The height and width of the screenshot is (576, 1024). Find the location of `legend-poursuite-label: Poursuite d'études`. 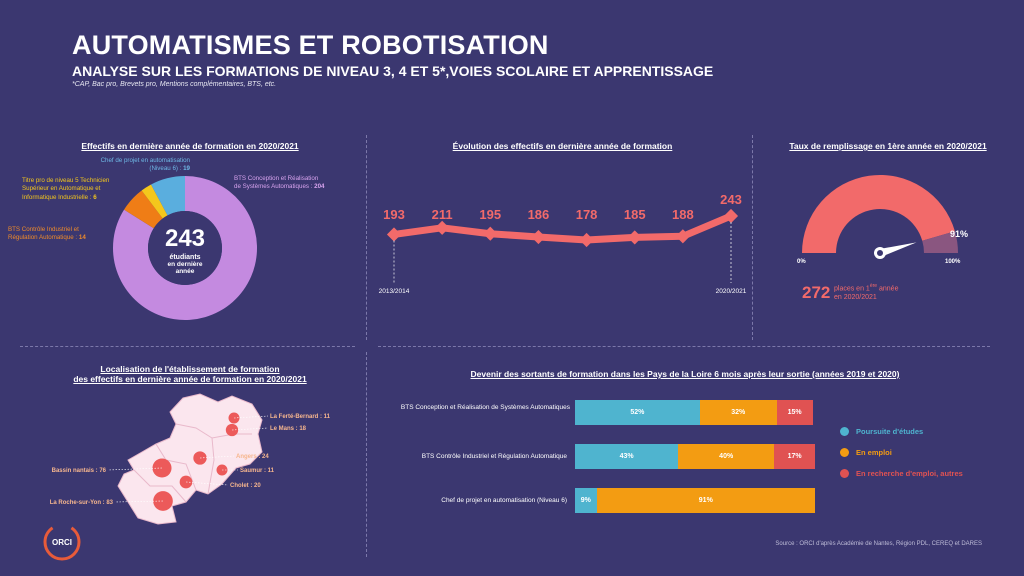

legend-poursuite-label: Poursuite d'études is located at coordinates (890, 431).